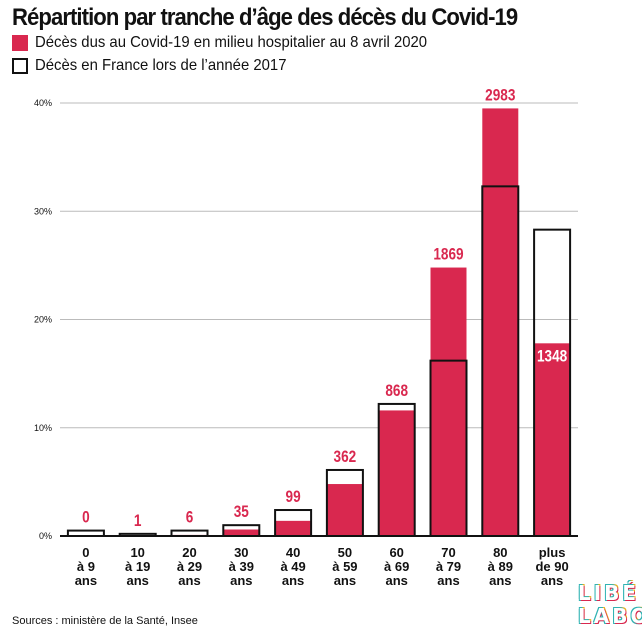 The height and width of the screenshot is (640, 642). Describe the element at coordinates (86, 566) in the screenshot. I see `x-tick-label: à 9` at that location.